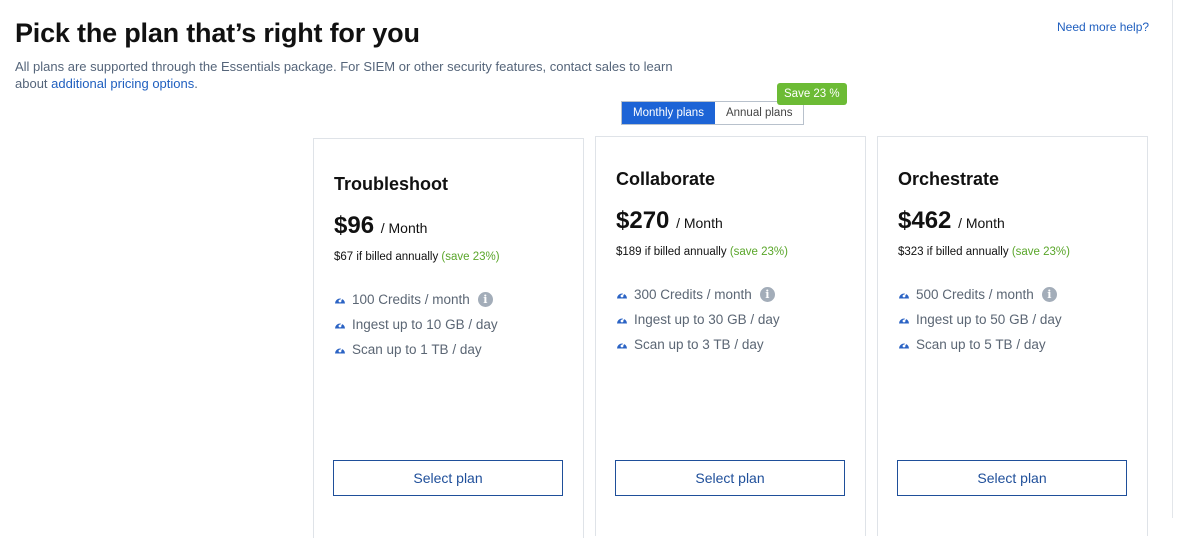  Describe the element at coordinates (759, 113) in the screenshot. I see `annual-plans-tab: Annual plans` at that location.